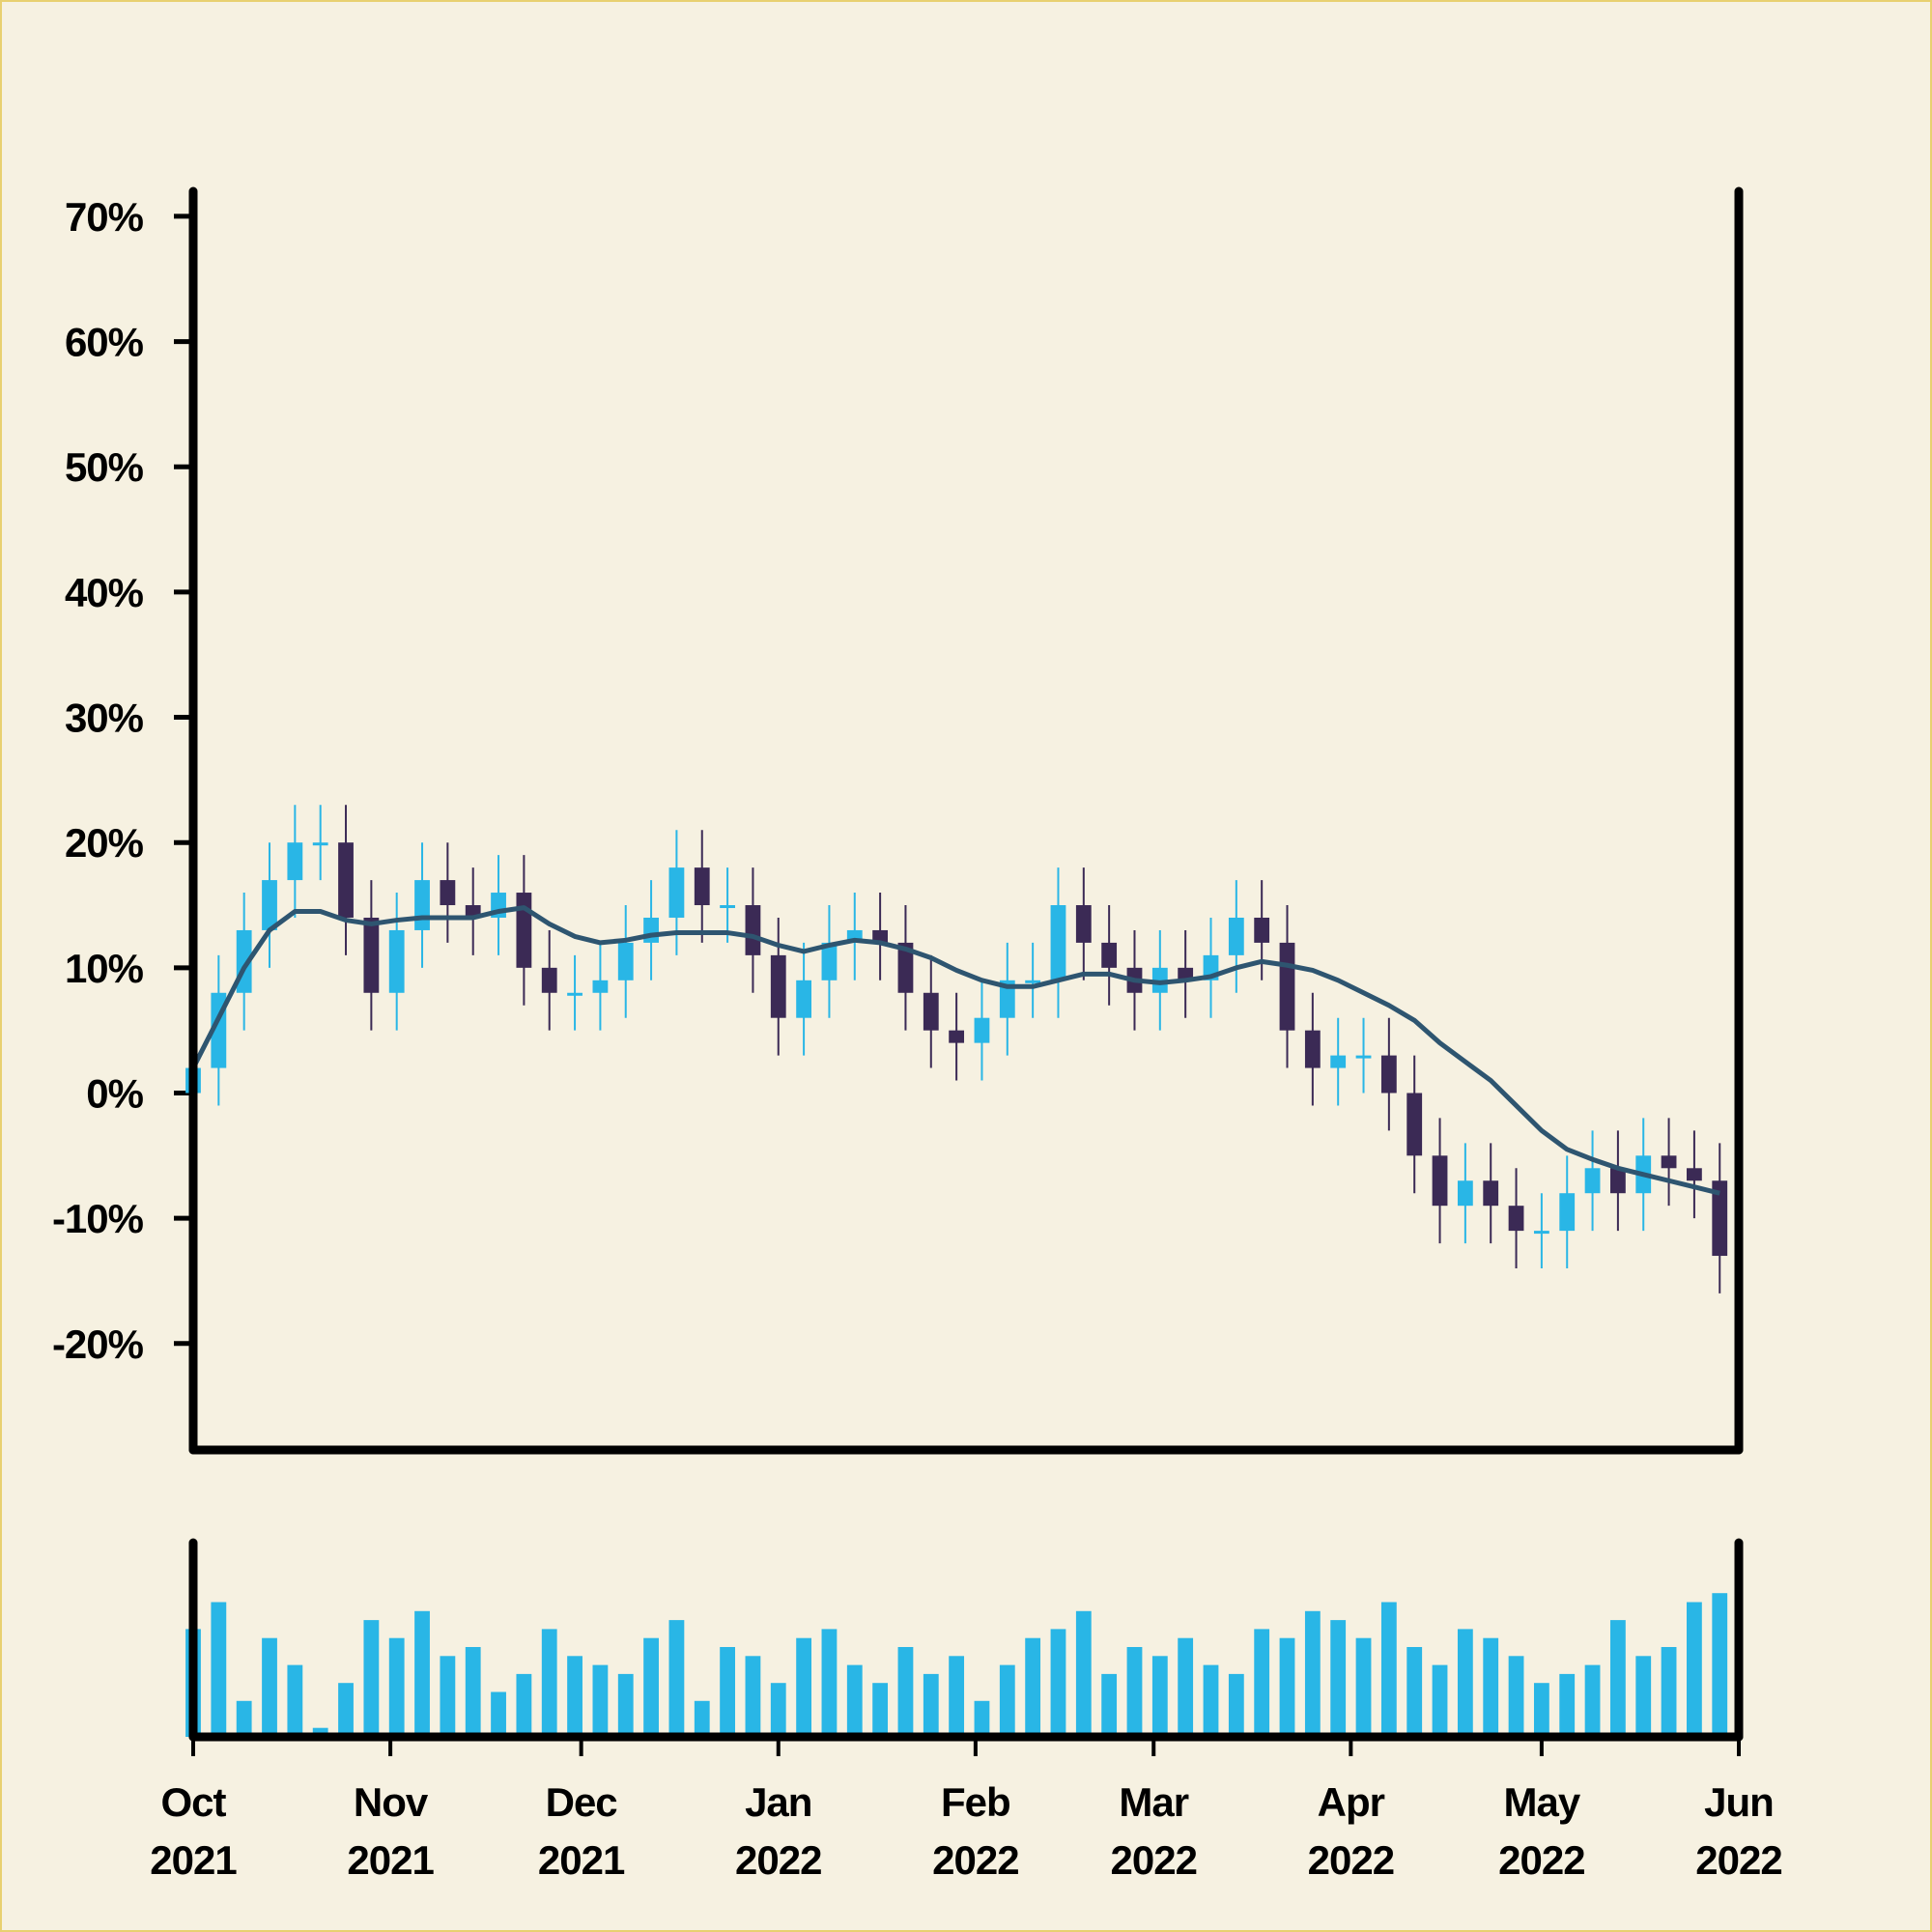 The height and width of the screenshot is (1932, 1932). Describe the element at coordinates (114, 1093) in the screenshot. I see `y-tick-label: 0%` at that location.